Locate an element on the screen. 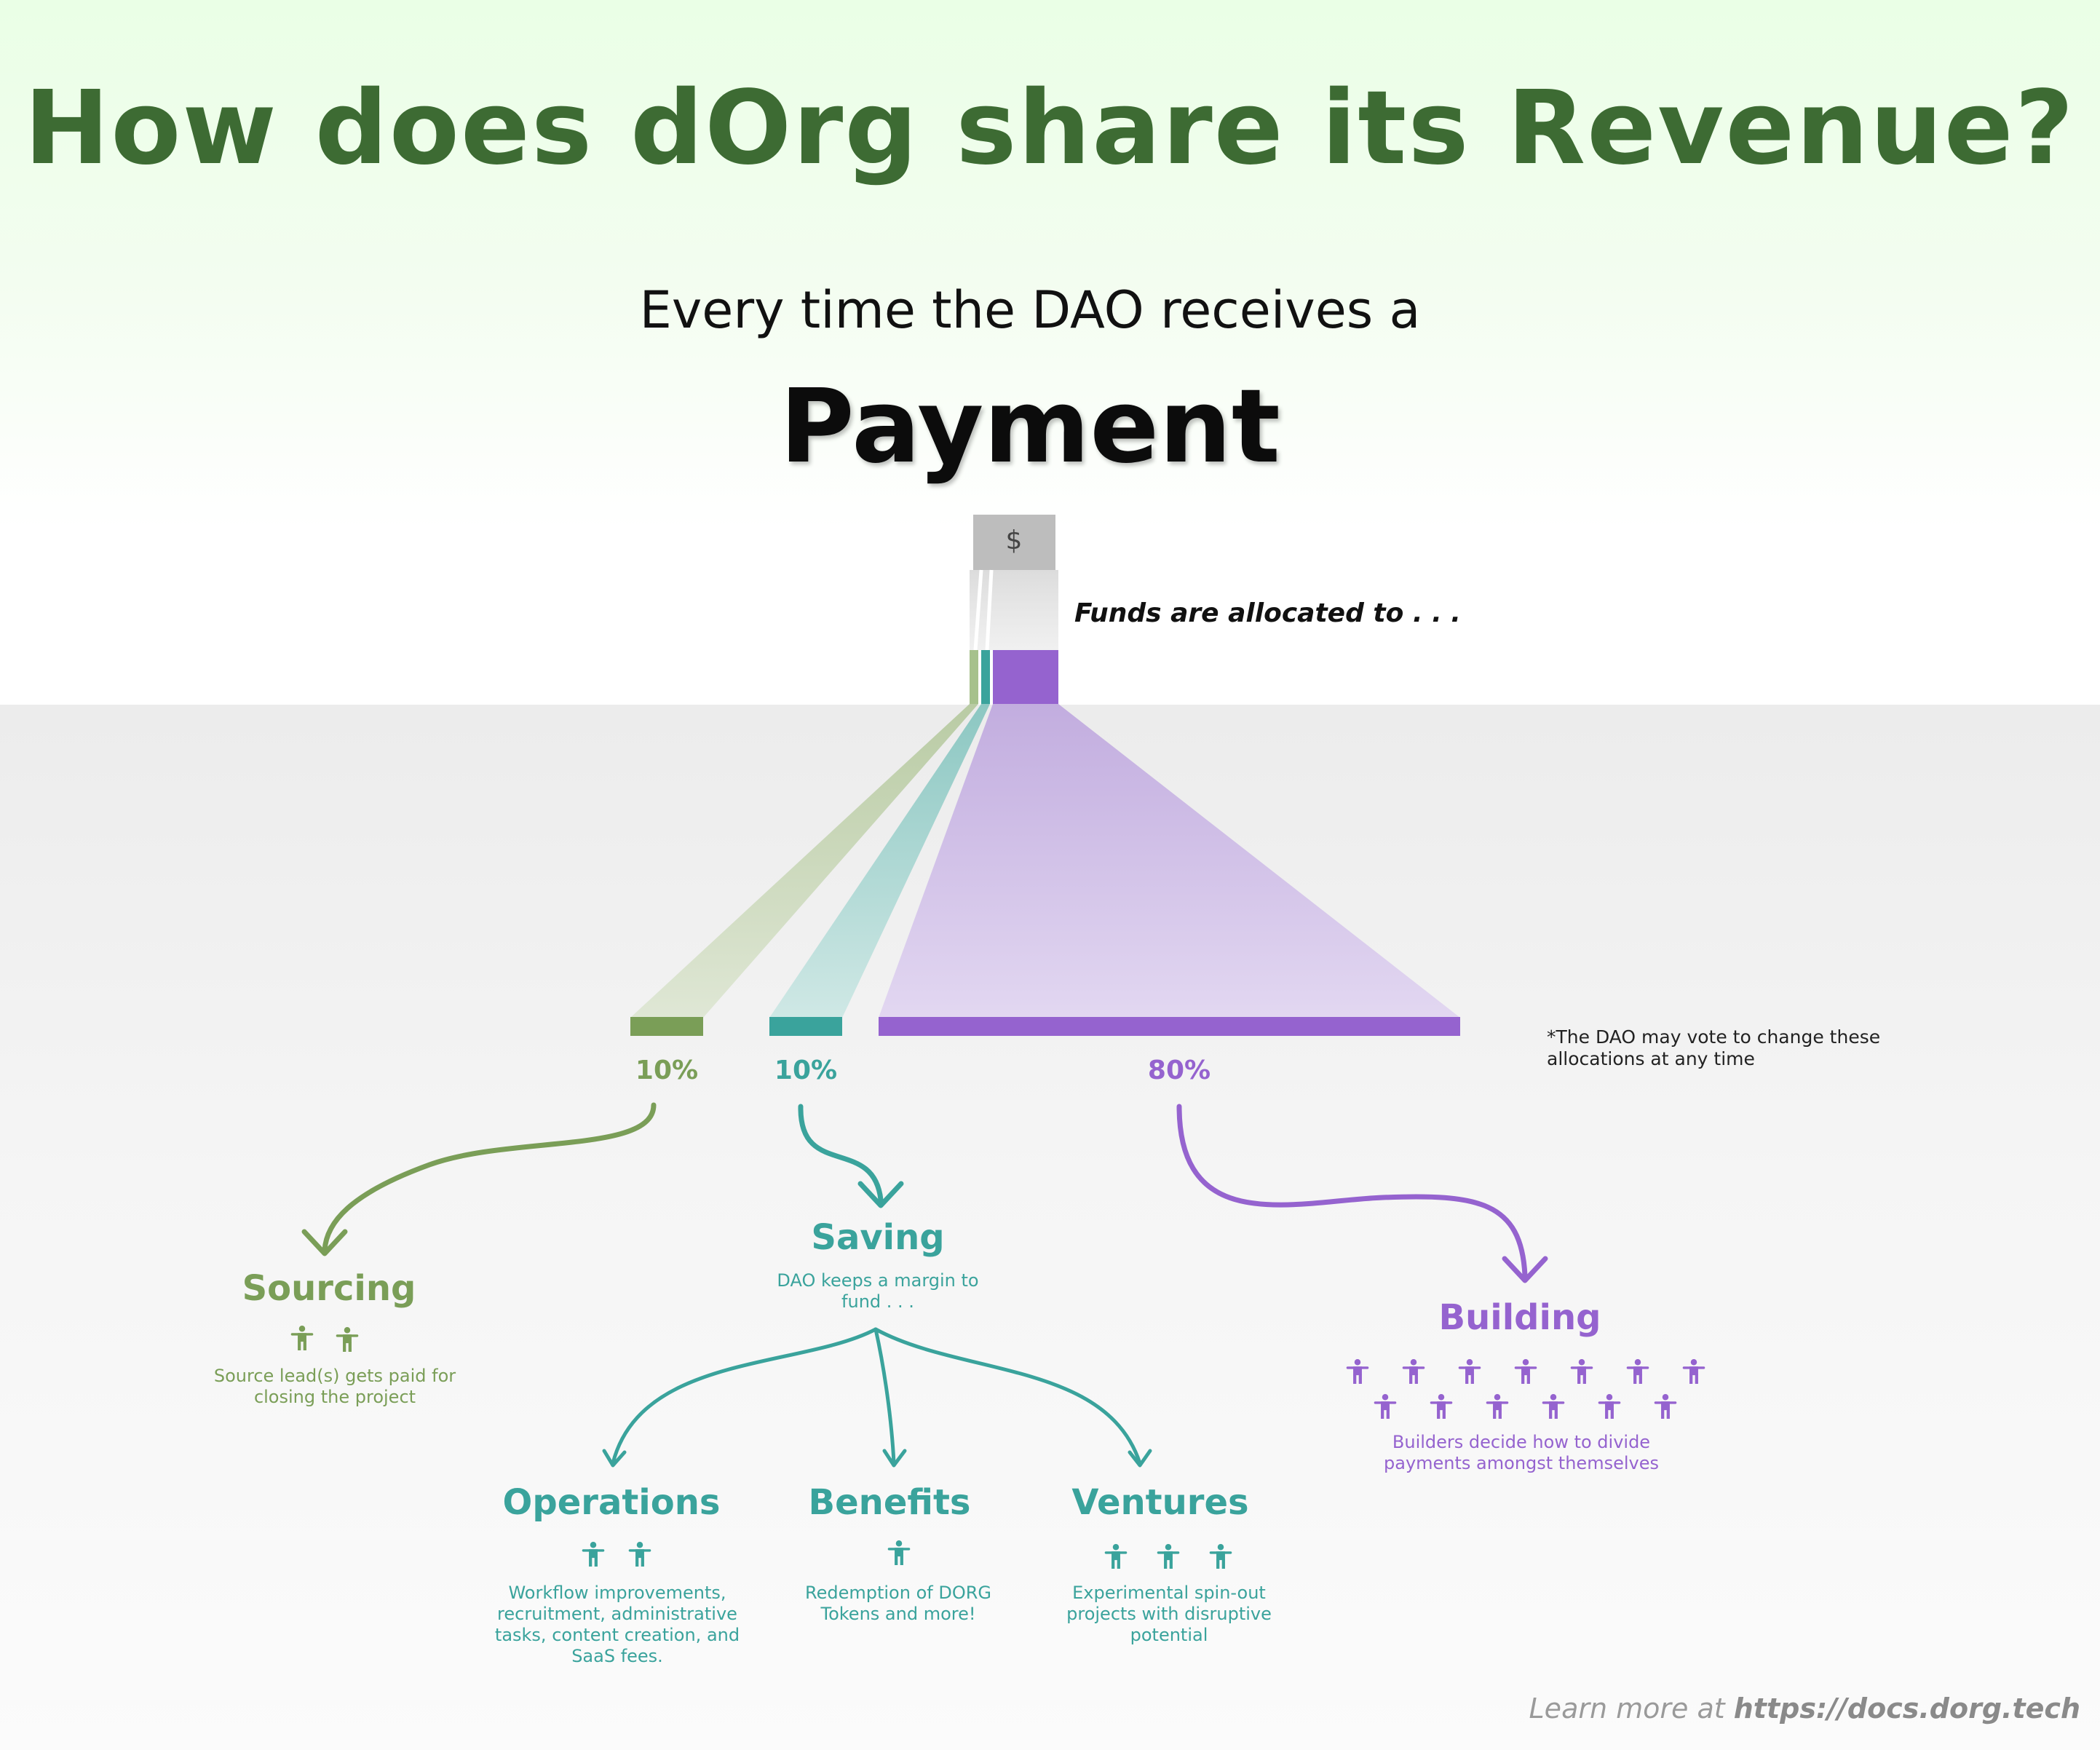 This screenshot has width=2100, height=1750. benefits-people is located at coordinates (899, 1552).